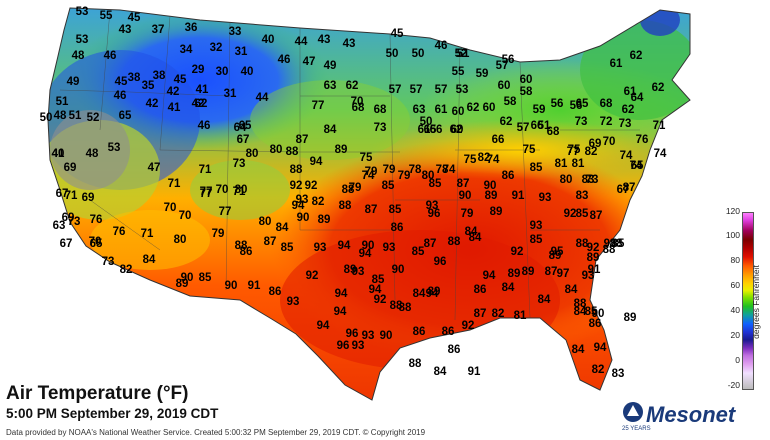 The height and width of the screenshot is (440, 770). I want to click on station-temperature: 31, so click(241, 52).